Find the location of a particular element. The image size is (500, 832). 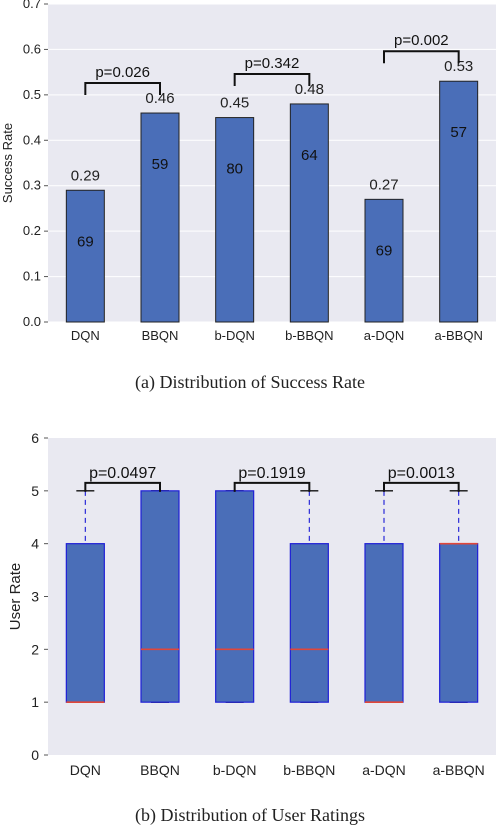

bar-value-label: 0.45 is located at coordinates (234, 103).